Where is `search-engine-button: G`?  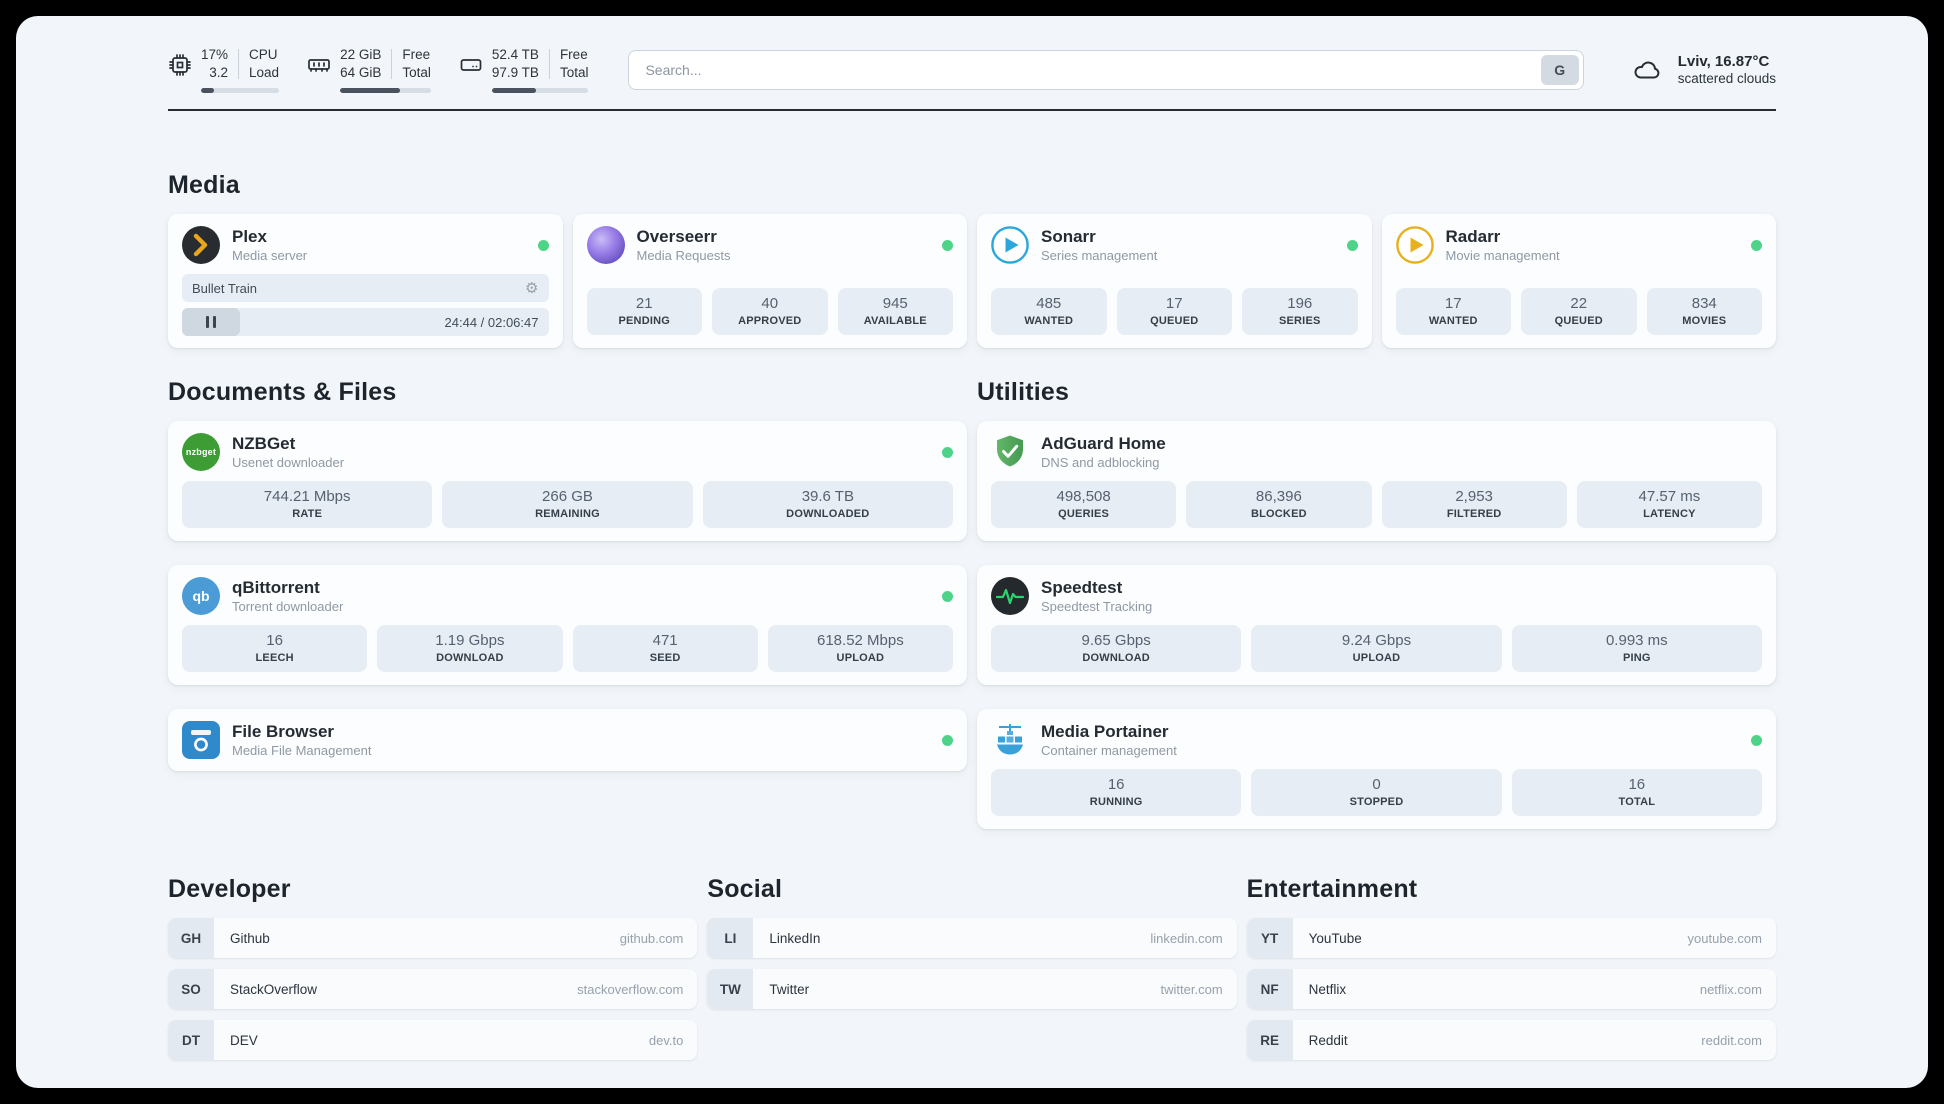
search-engine-button: G is located at coordinates (1559, 69).